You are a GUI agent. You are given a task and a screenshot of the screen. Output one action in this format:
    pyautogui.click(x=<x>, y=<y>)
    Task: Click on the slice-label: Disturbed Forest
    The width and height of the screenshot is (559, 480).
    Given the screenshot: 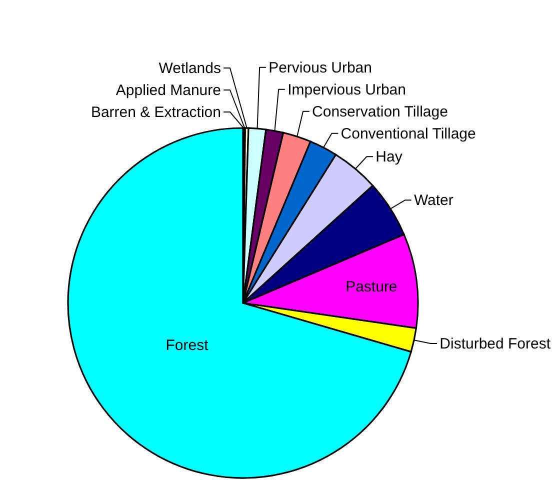 What is the action you would take?
    pyautogui.click(x=496, y=343)
    